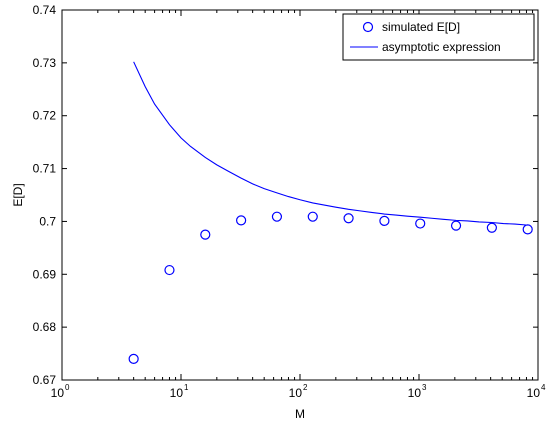  I want to click on x-tick-label-exponent: 3, so click(424, 387).